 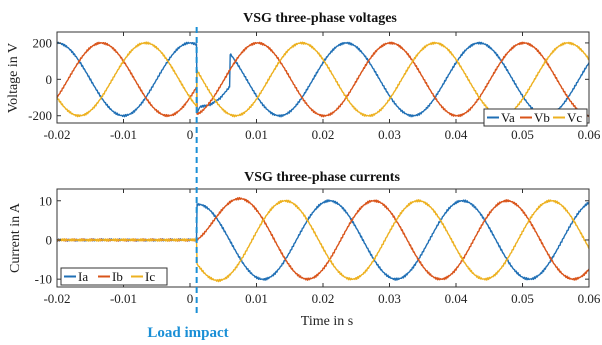 What do you see at coordinates (13, 78) in the screenshot?
I see `voltage-y-axis-label: Voltage in V` at bounding box center [13, 78].